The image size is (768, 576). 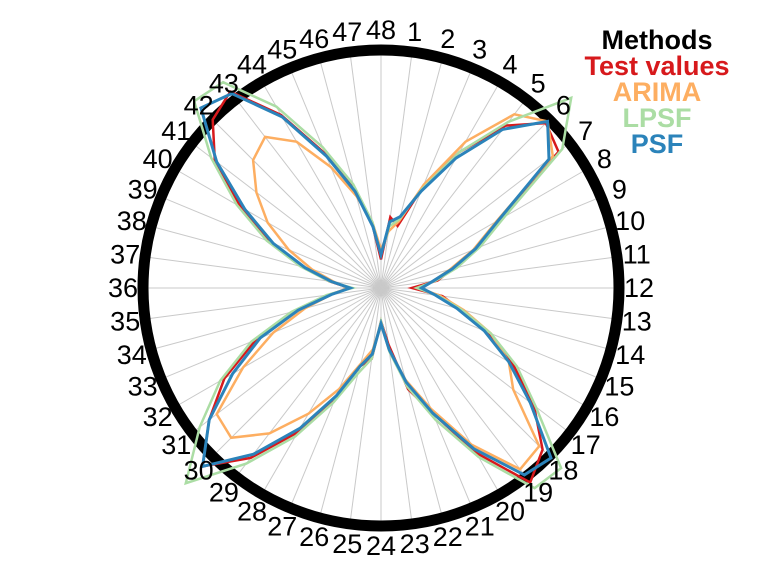 I want to click on axis-label-23: 23, so click(x=415, y=544).